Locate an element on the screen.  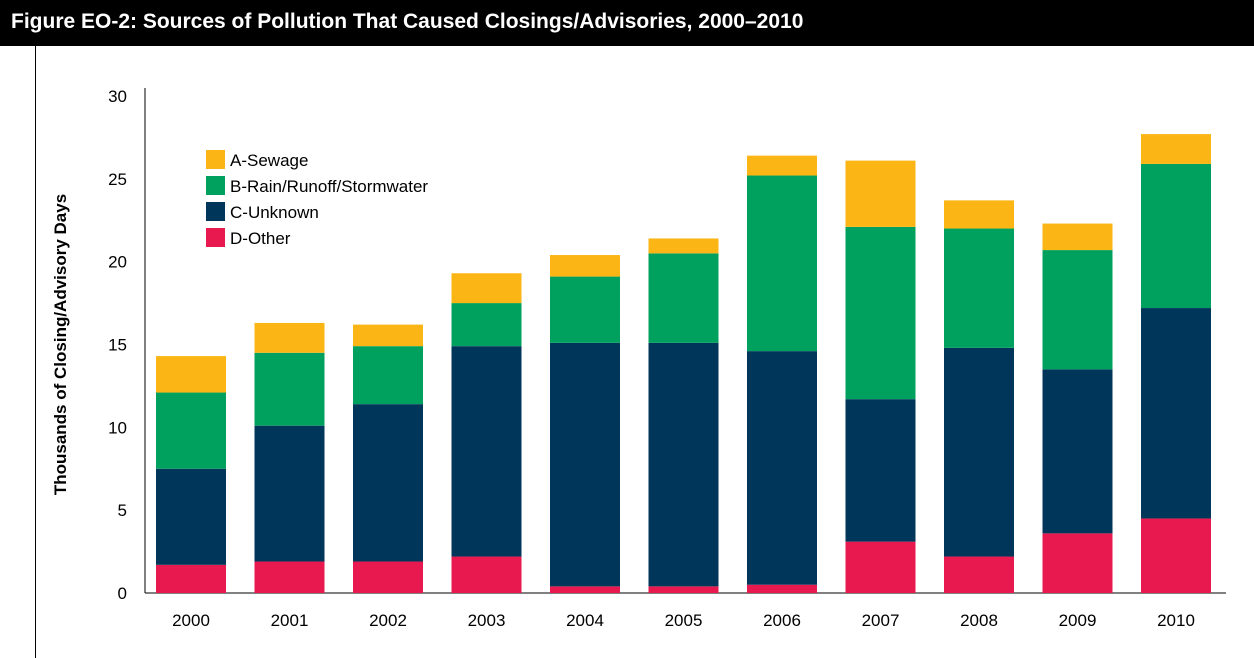
y-tick-label: 25 is located at coordinates (117, 179).